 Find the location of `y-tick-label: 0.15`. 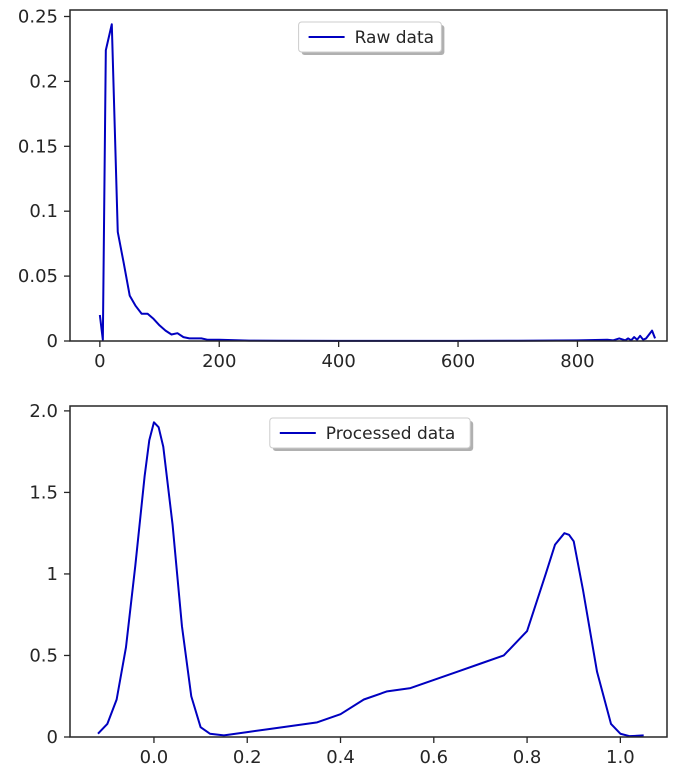

y-tick-label: 0.15 is located at coordinates (38, 146).